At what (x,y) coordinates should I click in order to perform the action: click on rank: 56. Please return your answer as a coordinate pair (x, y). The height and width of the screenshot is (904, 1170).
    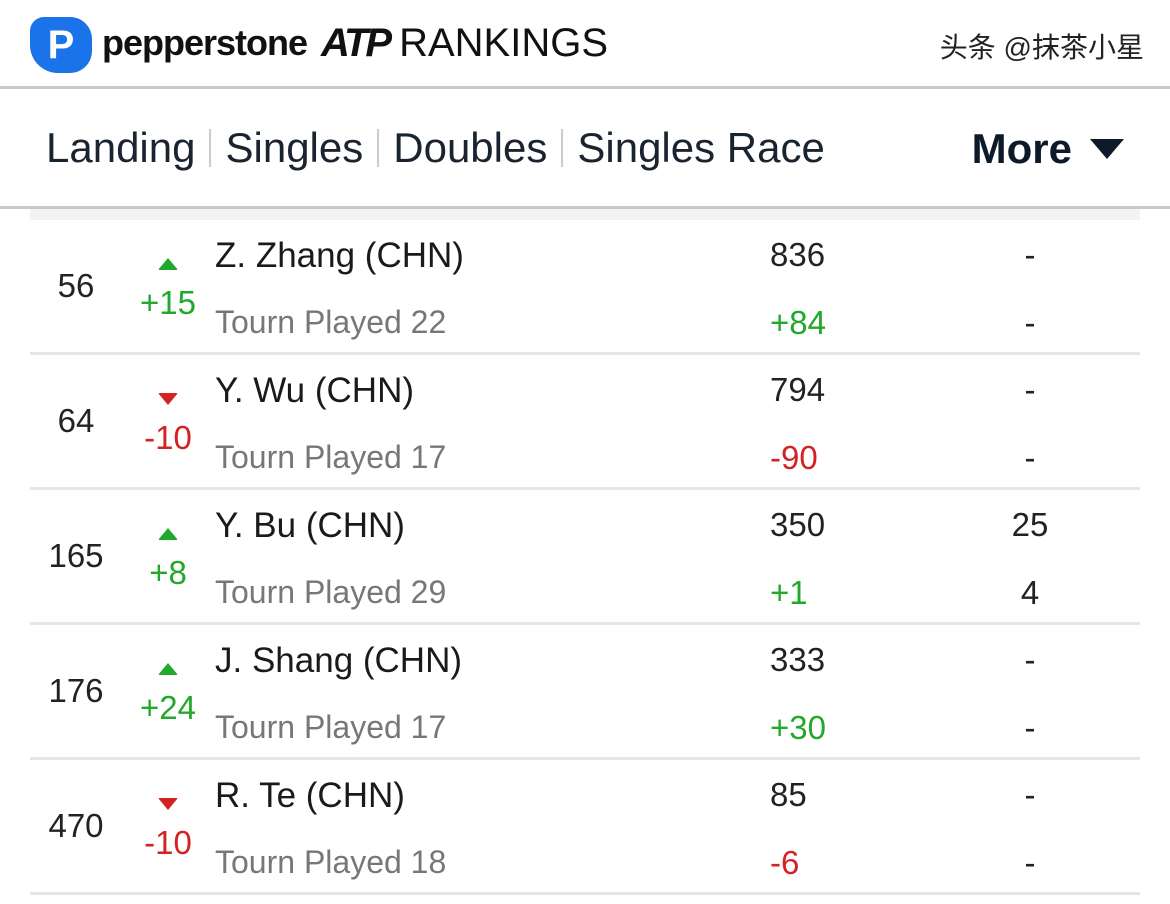
    Looking at the image, I should click on (76, 285).